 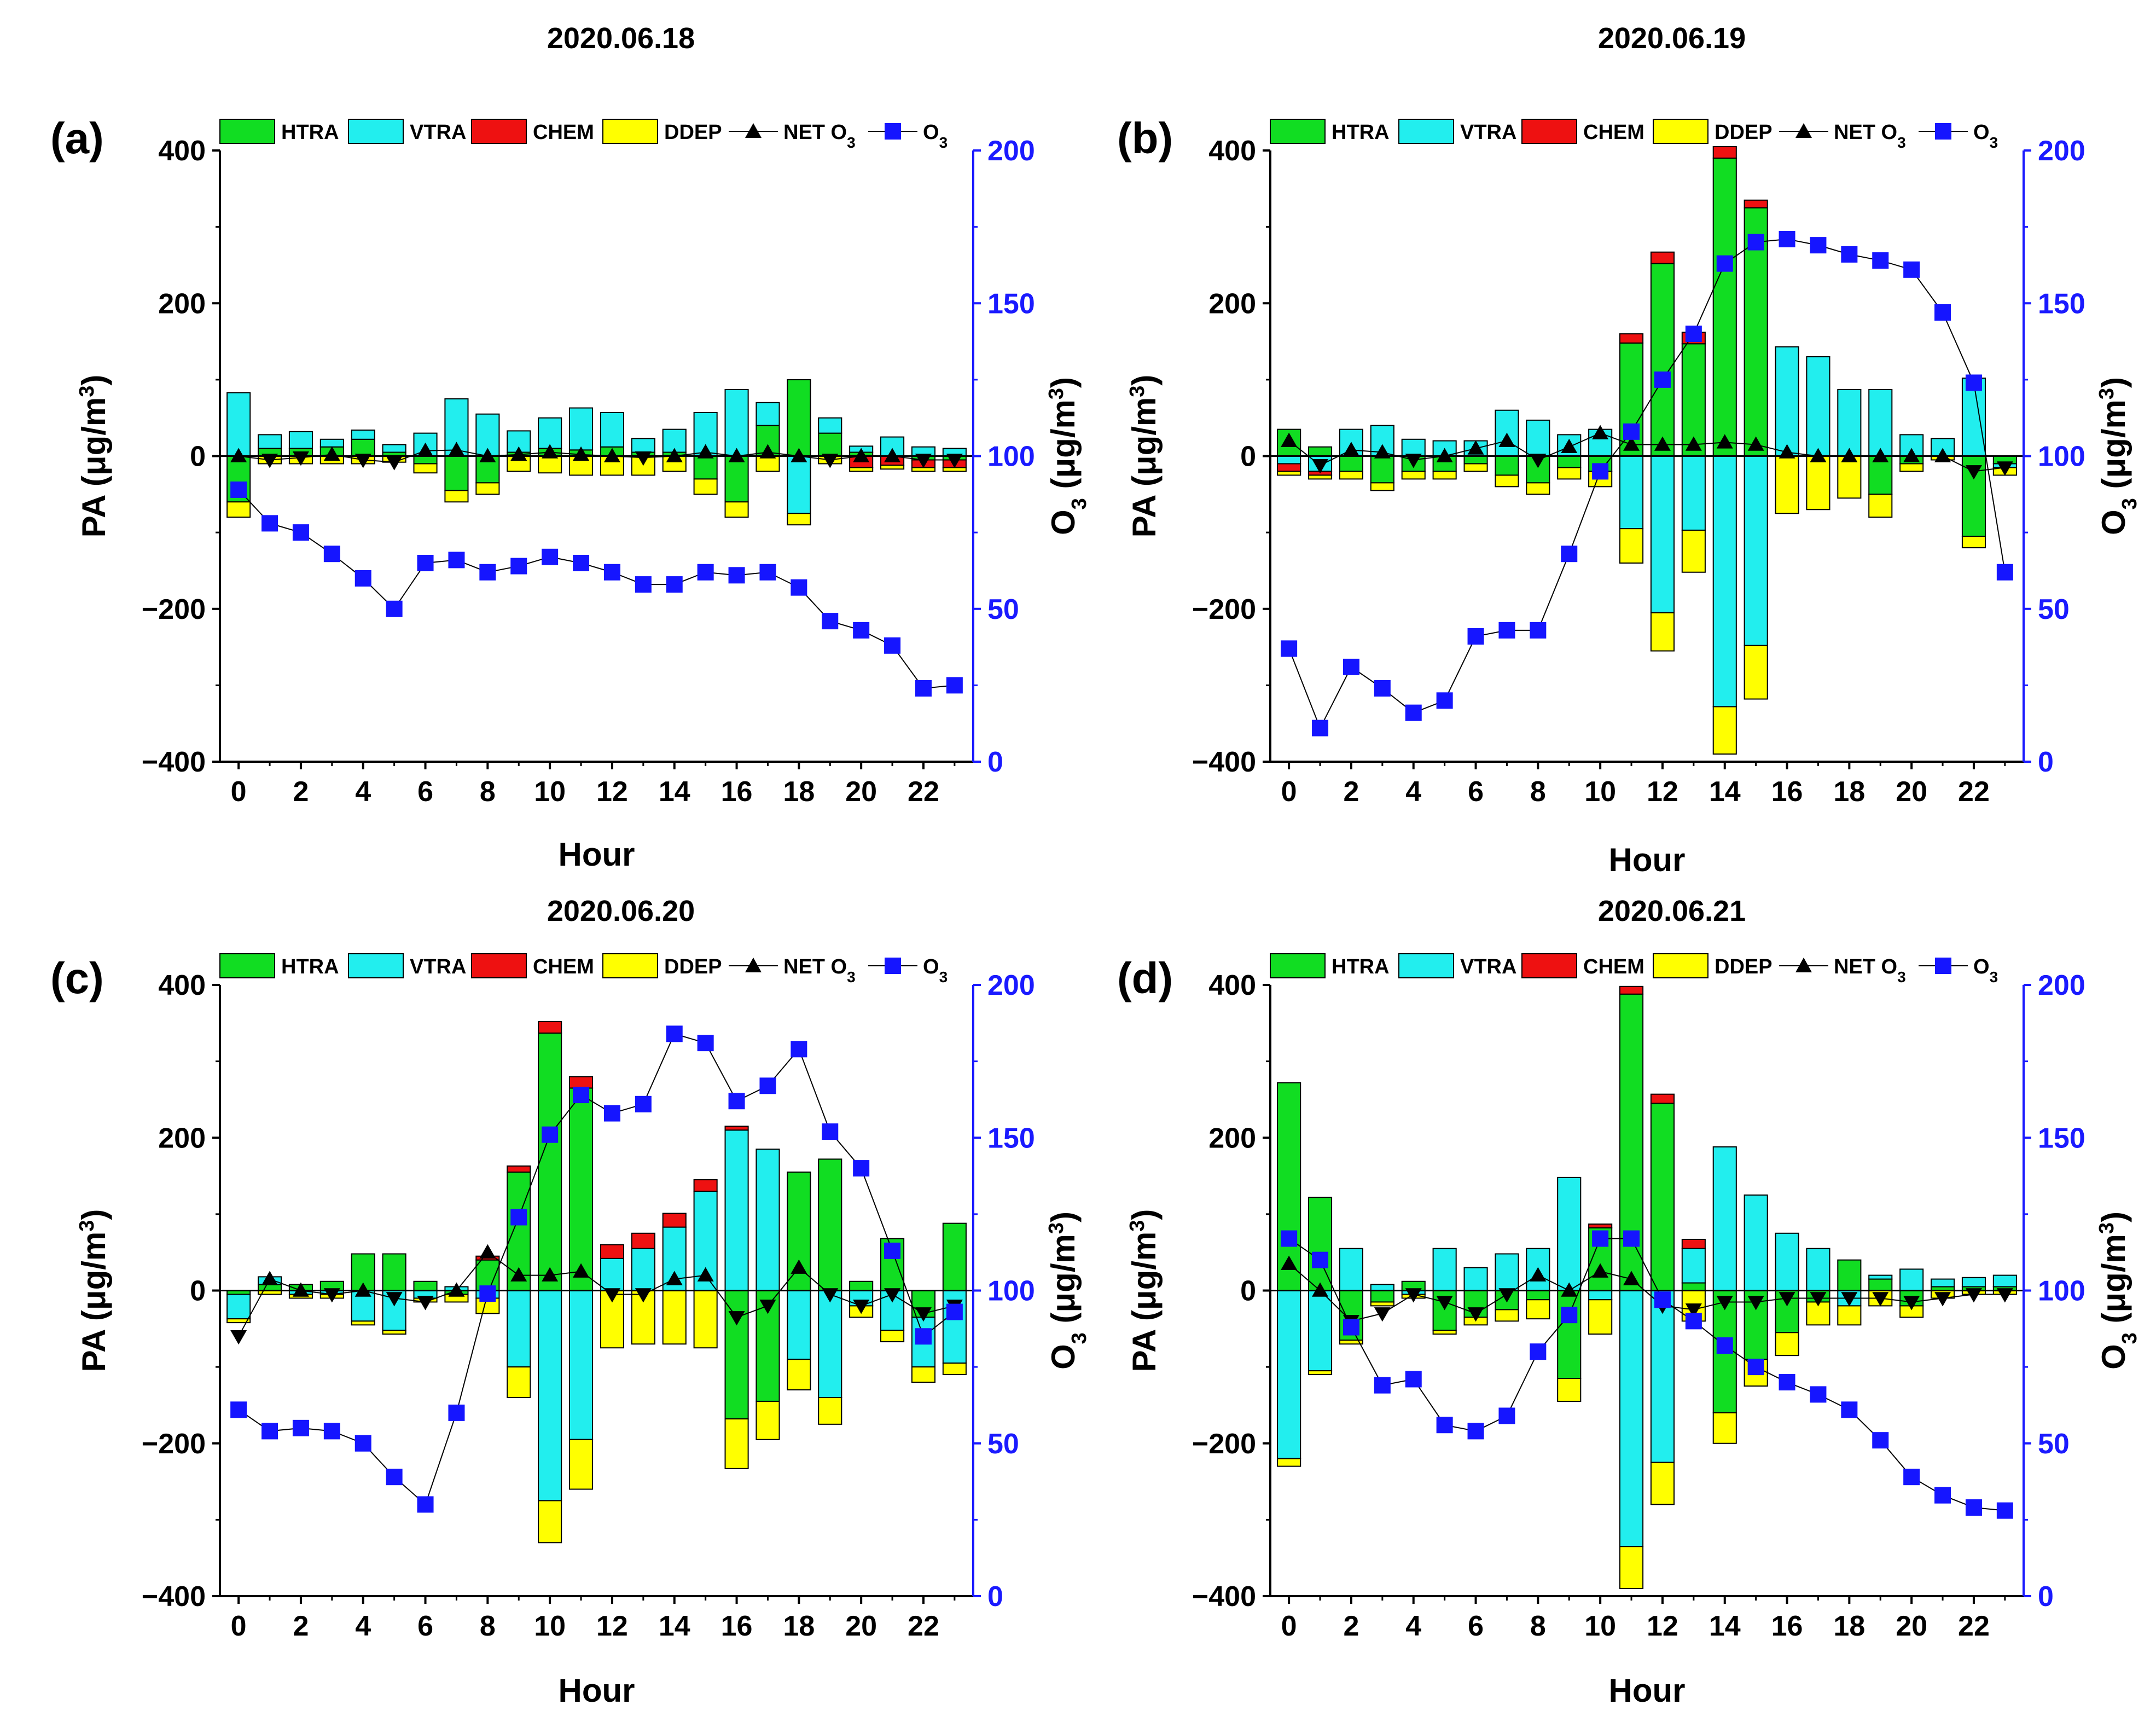 I want to click on legend-label-ddep: DDEP, so click(x=693, y=132).